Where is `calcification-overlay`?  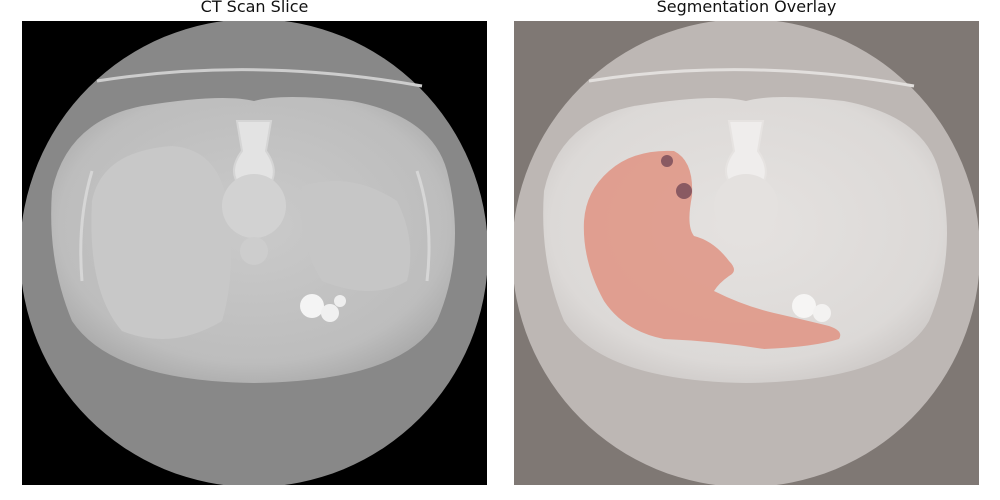 calcification-overlay is located at coordinates (804, 306).